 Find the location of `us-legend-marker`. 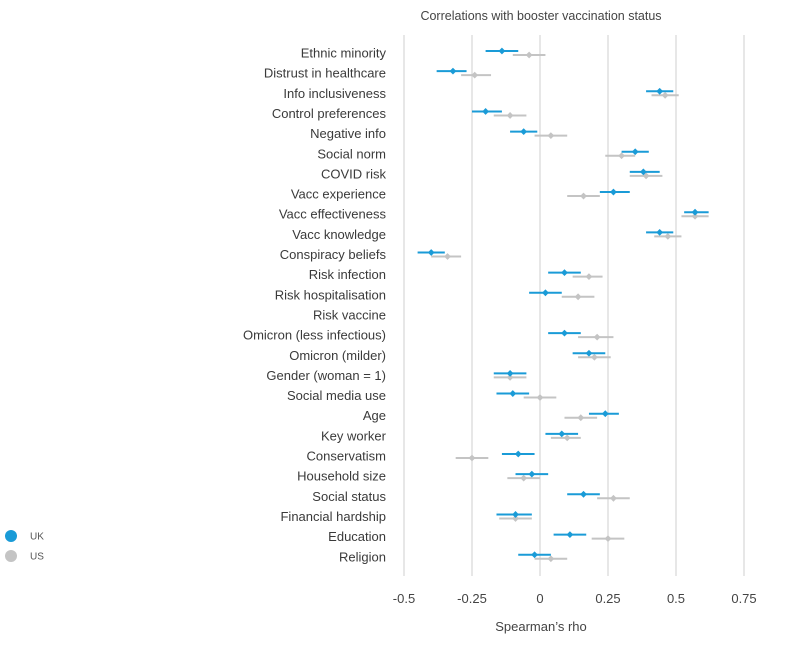

us-legend-marker is located at coordinates (11, 556).